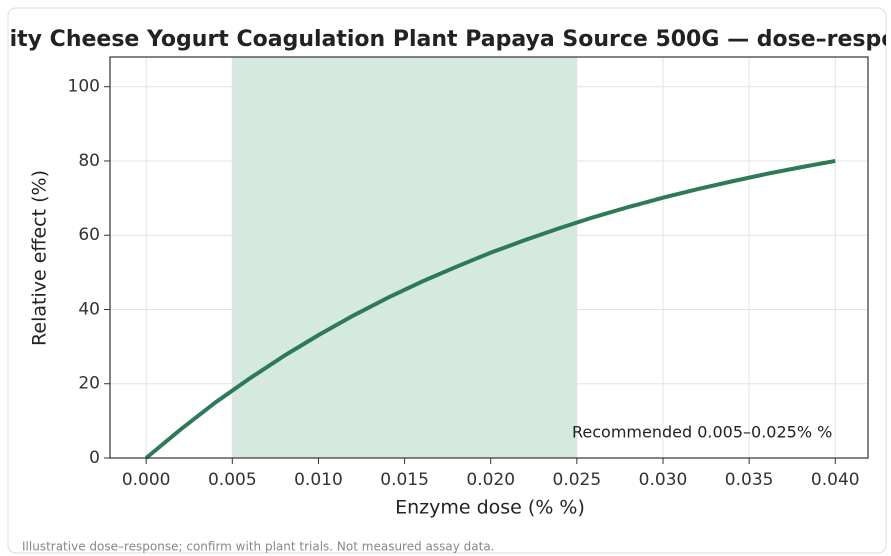  I want to click on x-axis-label: Enzyme dose (% %), so click(490, 508).